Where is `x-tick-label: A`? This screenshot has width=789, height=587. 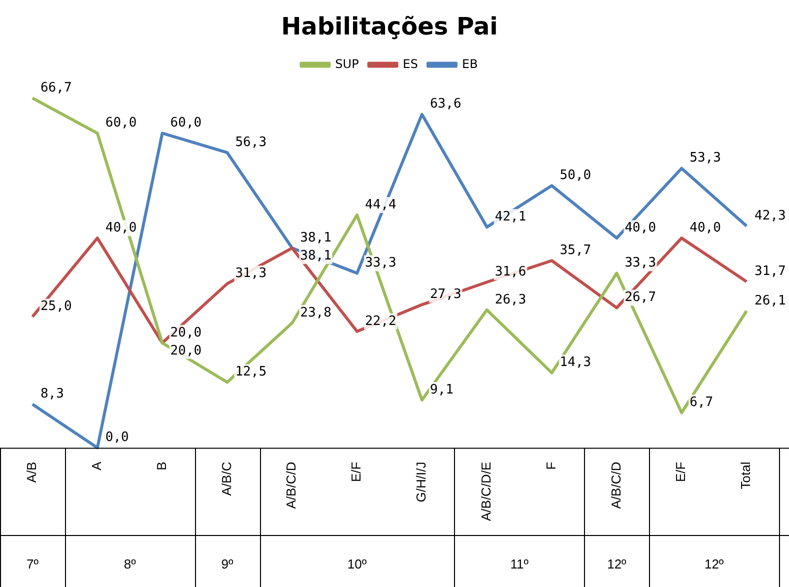 x-tick-label: A is located at coordinates (96, 465).